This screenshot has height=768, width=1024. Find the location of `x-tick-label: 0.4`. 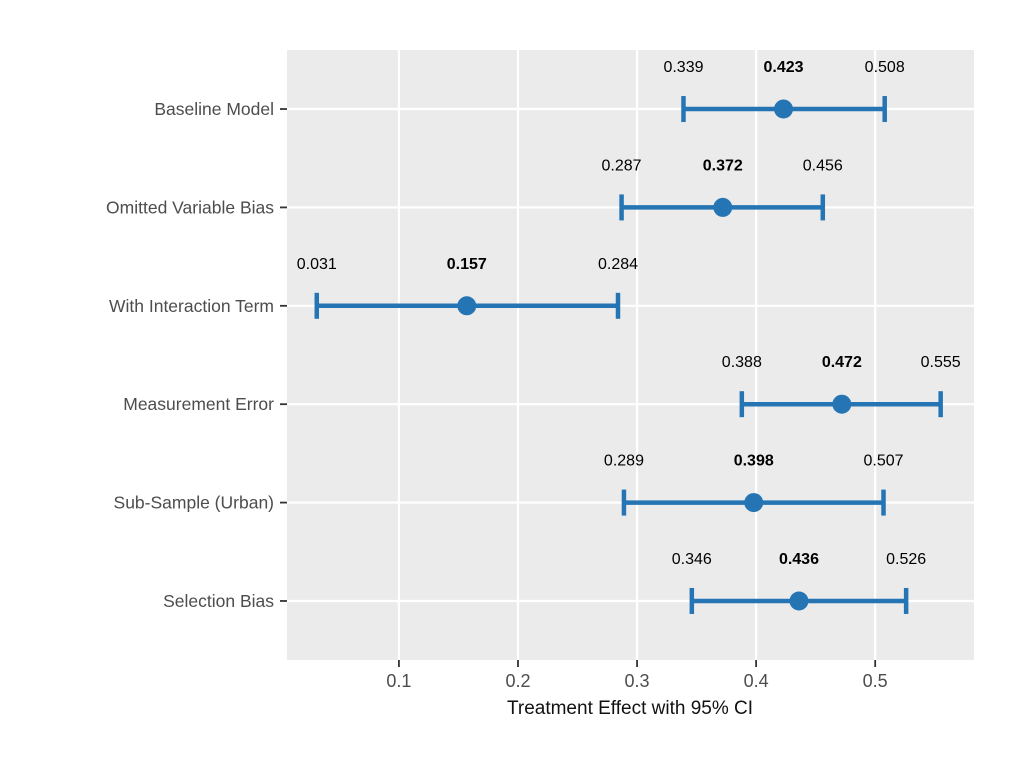

x-tick-label: 0.4 is located at coordinates (756, 681).